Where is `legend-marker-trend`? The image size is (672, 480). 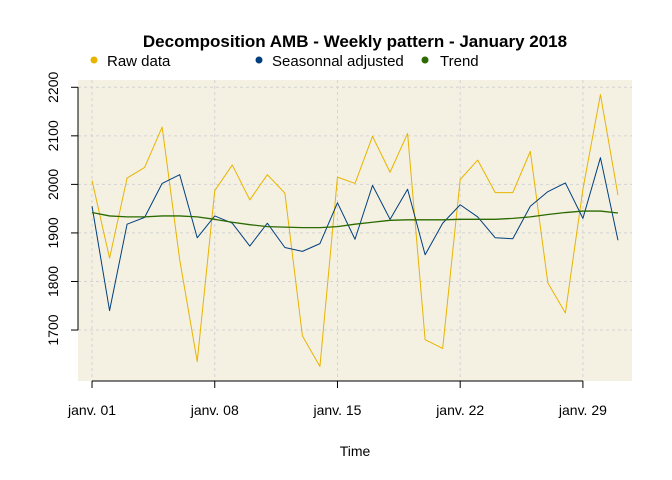
legend-marker-trend is located at coordinates (425, 60).